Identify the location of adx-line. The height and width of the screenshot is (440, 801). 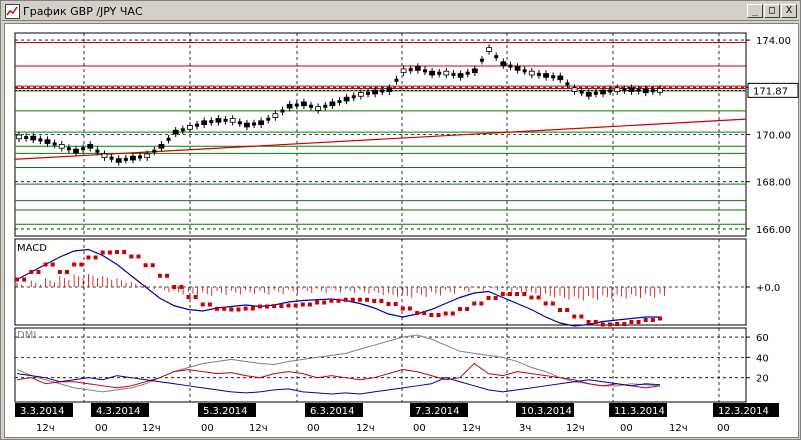
(338, 363).